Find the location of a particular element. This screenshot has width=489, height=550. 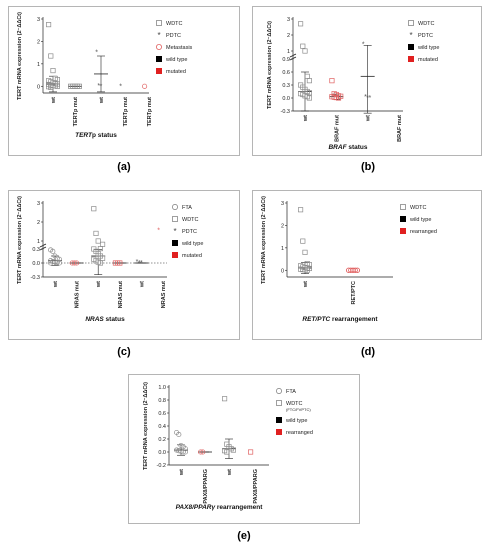

x-tick-label-b-0: wt is located at coordinates (306, 118).